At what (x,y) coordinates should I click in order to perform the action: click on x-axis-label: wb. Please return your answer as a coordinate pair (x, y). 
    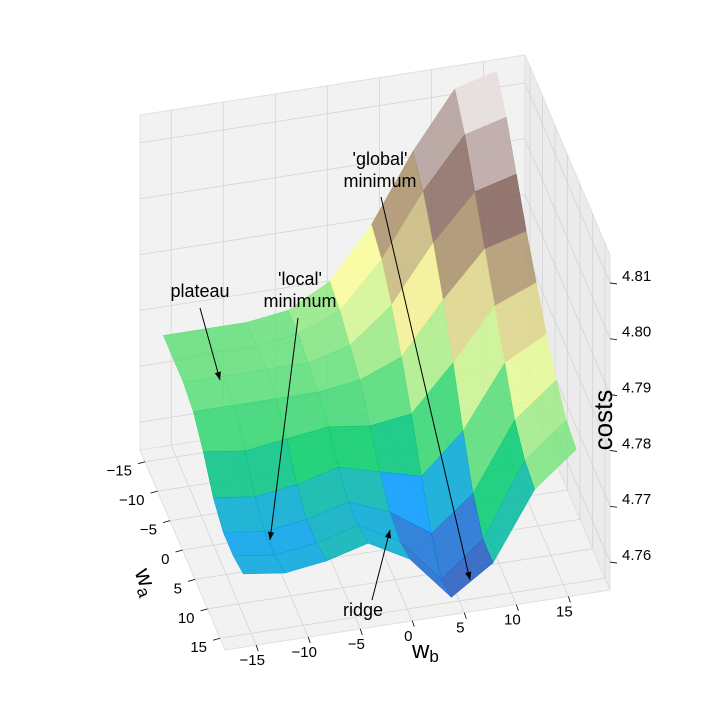
    Looking at the image, I should click on (425, 651).